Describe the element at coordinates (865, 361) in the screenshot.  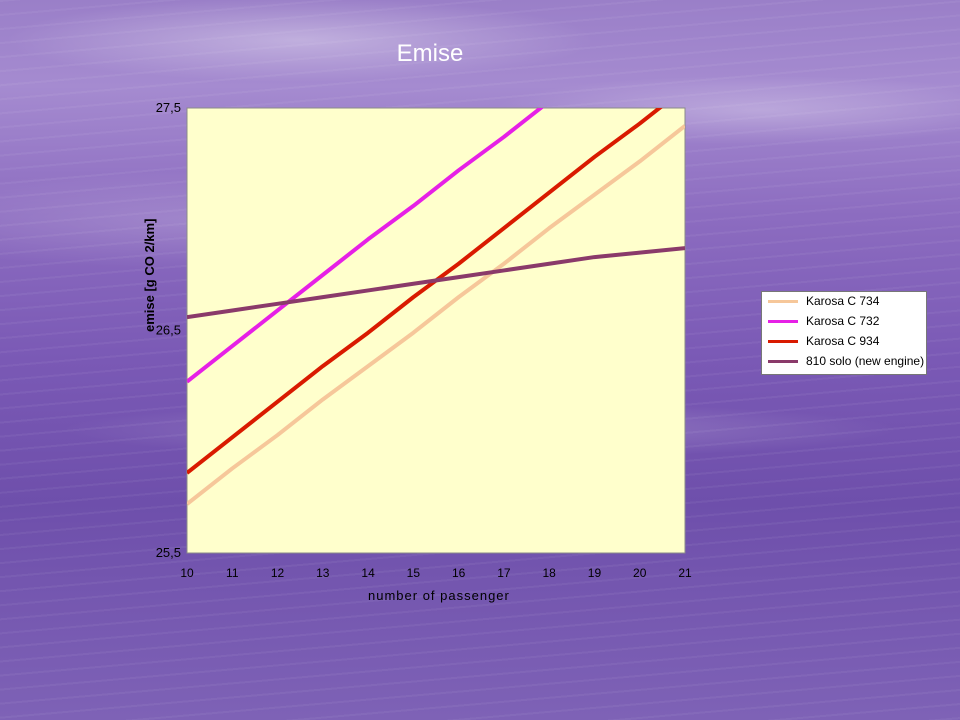
I see `legend-label: 810 solo (new engine)` at that location.